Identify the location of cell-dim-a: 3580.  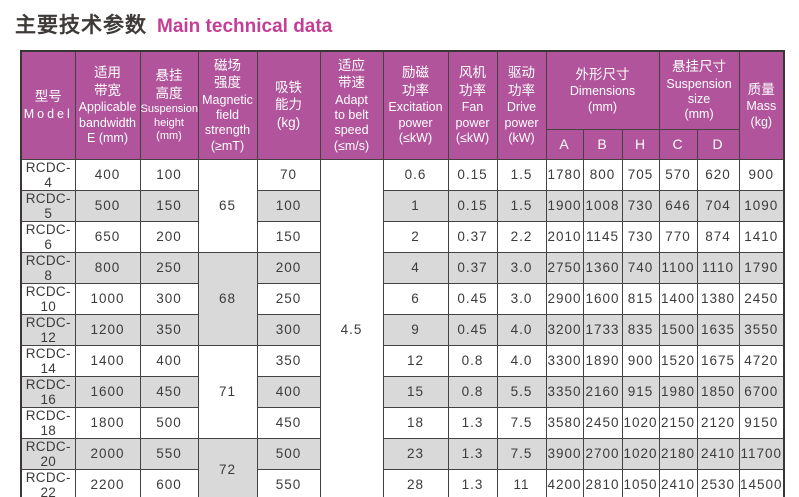
(564, 422).